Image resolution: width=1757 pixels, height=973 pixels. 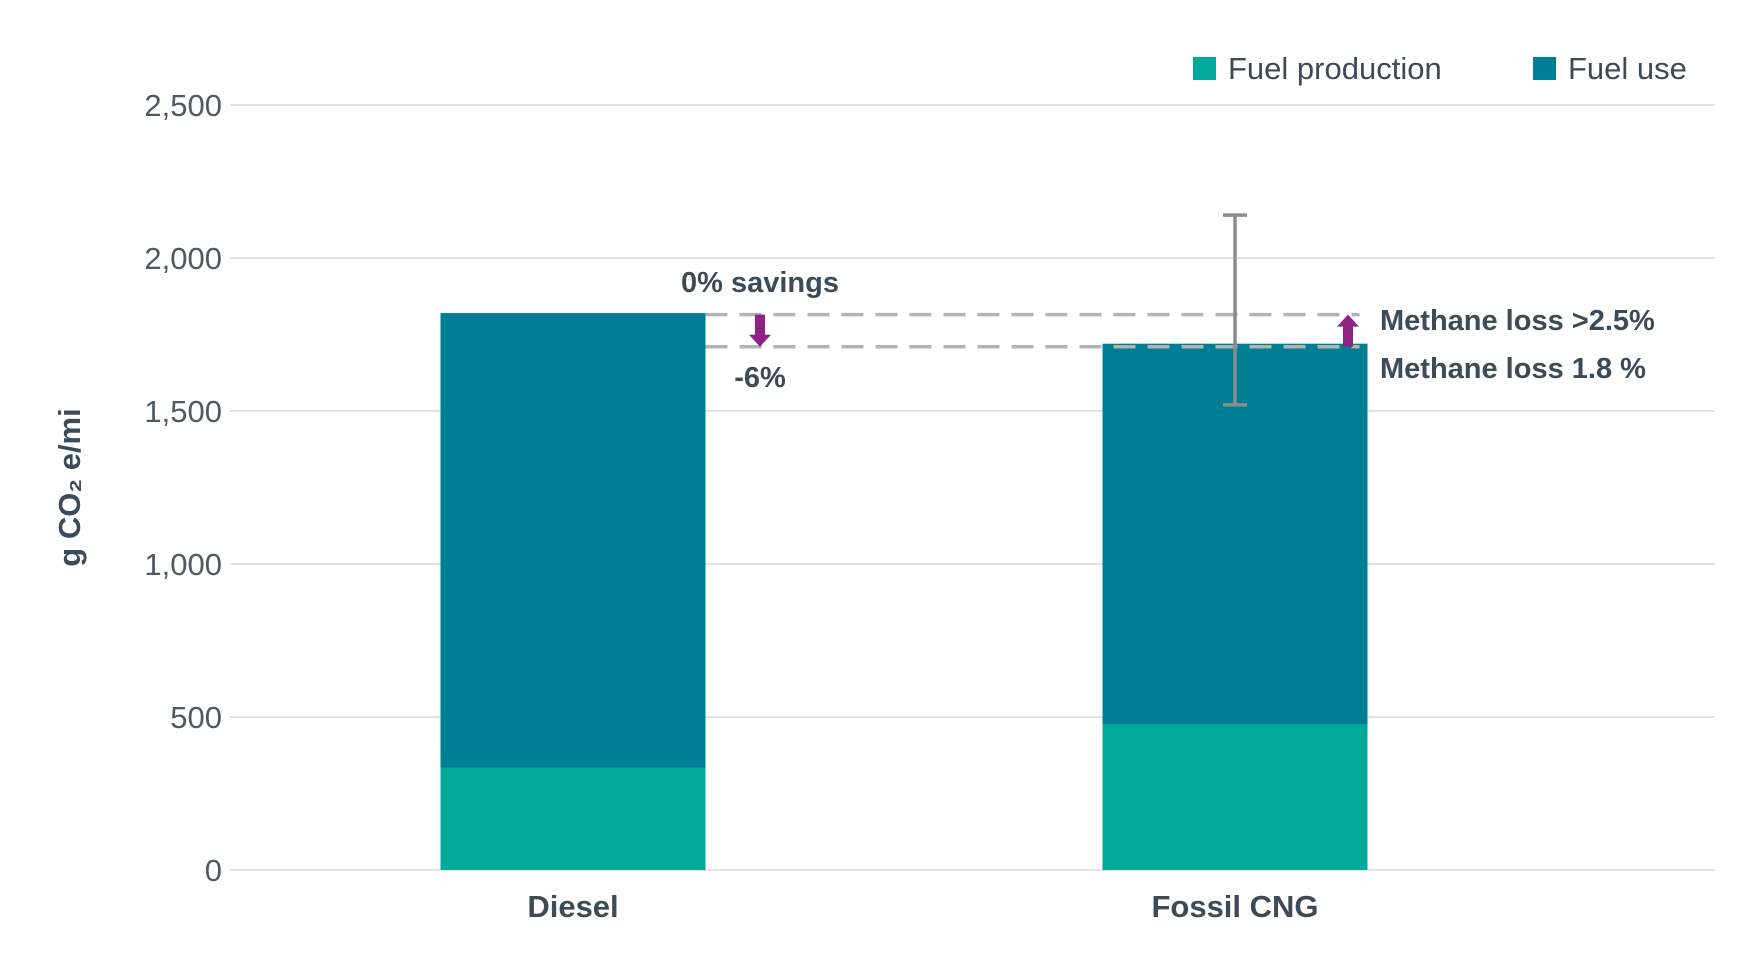 I want to click on annotation-savings: 0% savings, so click(x=760, y=283).